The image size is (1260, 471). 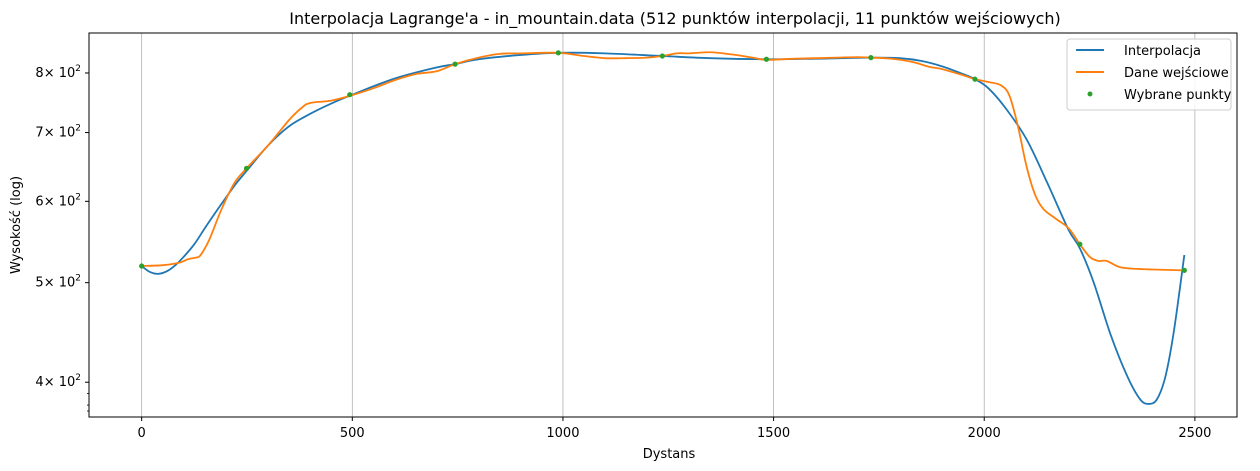 What do you see at coordinates (773, 433) in the screenshot?
I see `x-tick-label: 1500` at bounding box center [773, 433].